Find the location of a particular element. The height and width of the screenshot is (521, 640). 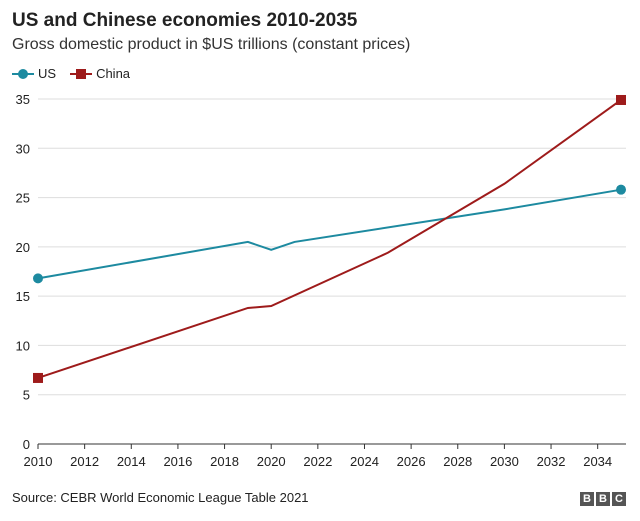

x-tick-label: 2016 is located at coordinates (177, 461).